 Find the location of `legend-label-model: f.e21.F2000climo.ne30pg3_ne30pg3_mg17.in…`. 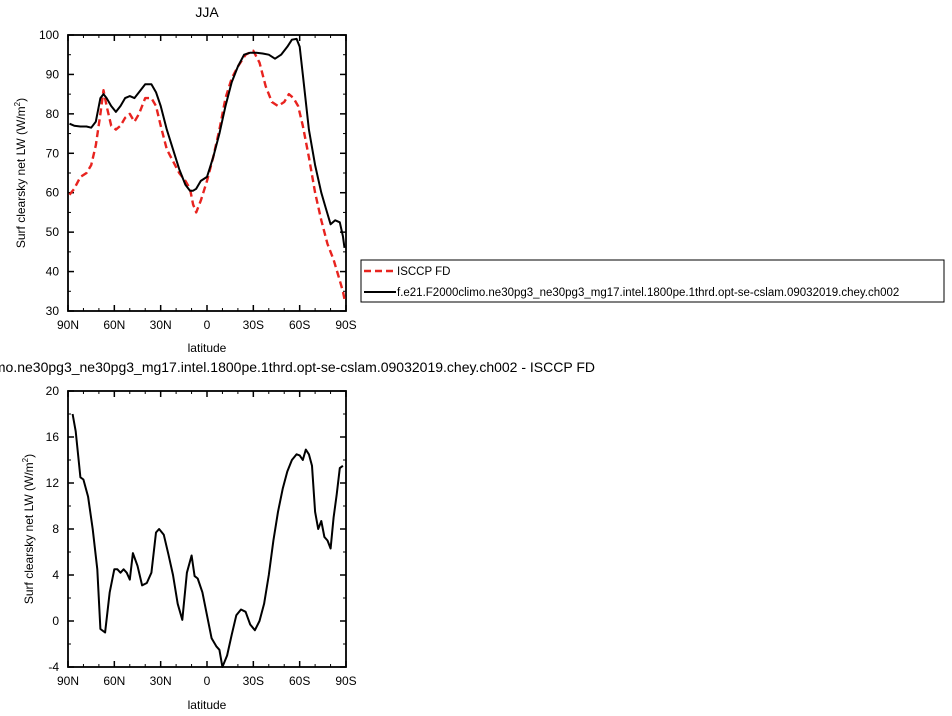

legend-label-model: f.e21.F2000climo.ne30pg3_ne30pg3_mg17.in… is located at coordinates (648, 293).